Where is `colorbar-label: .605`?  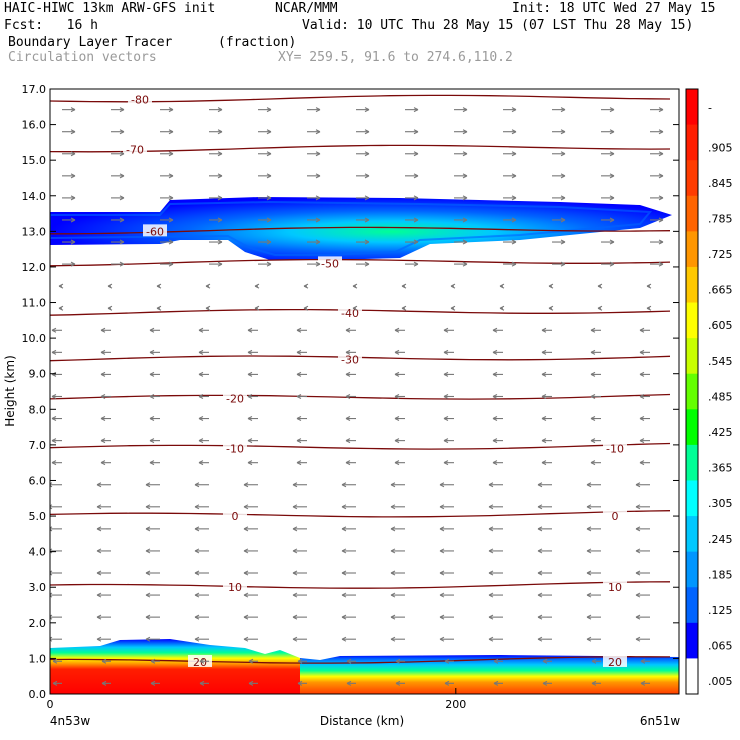 colorbar-label: .605 is located at coordinates (720, 325).